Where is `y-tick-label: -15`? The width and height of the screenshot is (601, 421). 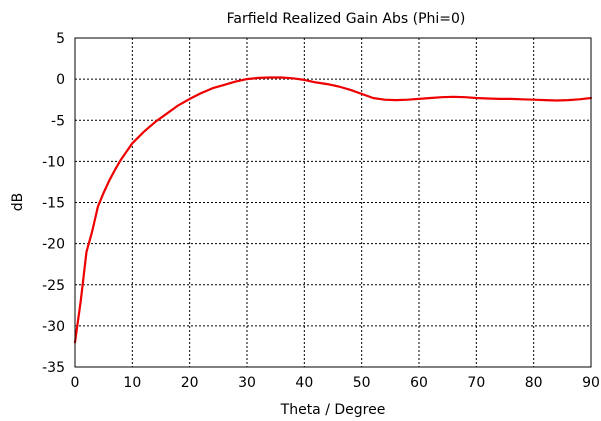
y-tick-label: -15 is located at coordinates (53, 204).